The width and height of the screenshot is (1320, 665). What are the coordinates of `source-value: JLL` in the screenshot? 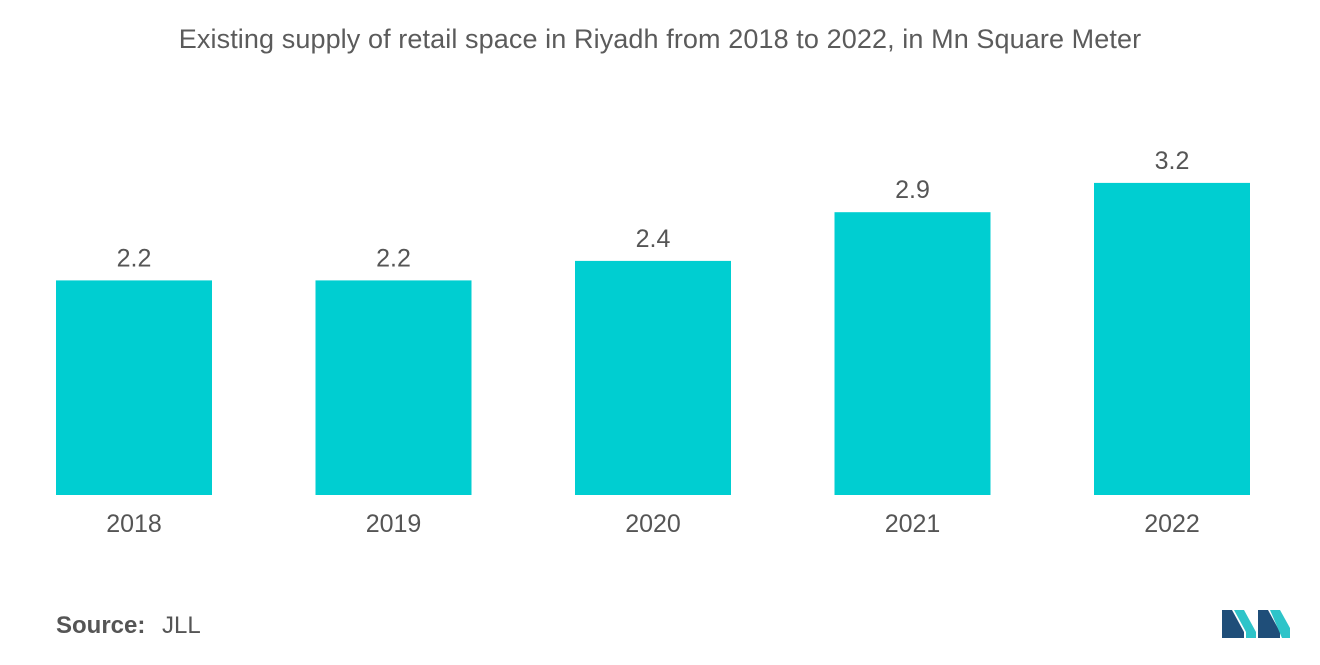 It's located at (181, 625).